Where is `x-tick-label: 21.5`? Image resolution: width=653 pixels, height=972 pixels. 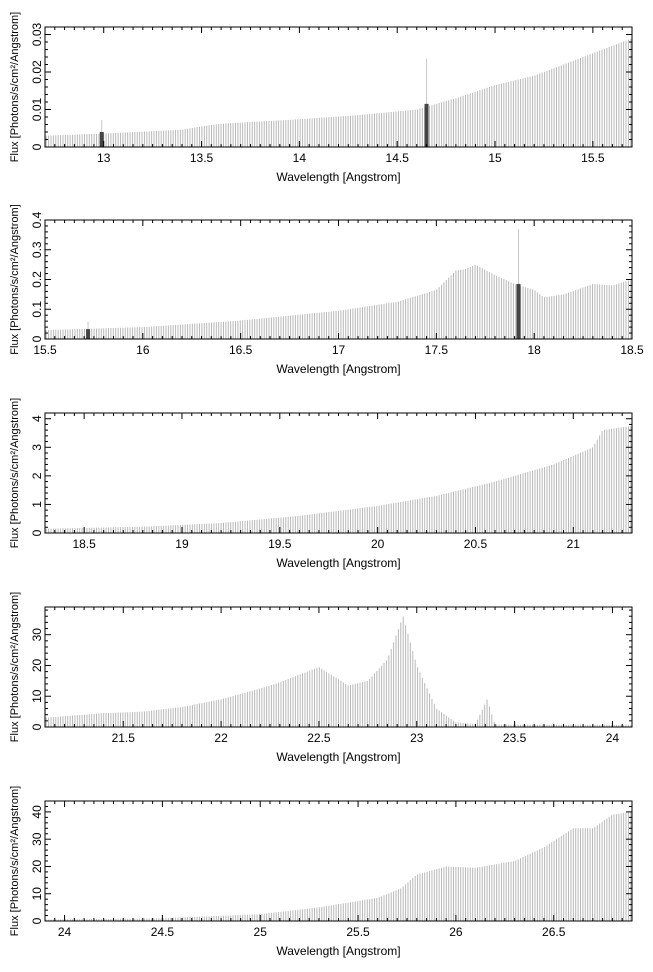 x-tick-label: 21.5 is located at coordinates (124, 738).